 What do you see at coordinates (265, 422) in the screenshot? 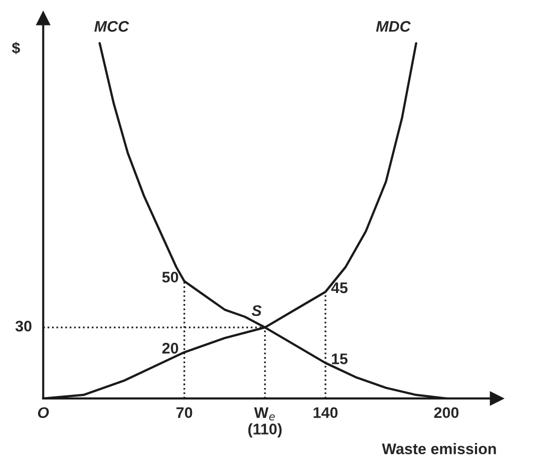
I see `x-tick-label: W$_{e}$ (110)` at bounding box center [265, 422].